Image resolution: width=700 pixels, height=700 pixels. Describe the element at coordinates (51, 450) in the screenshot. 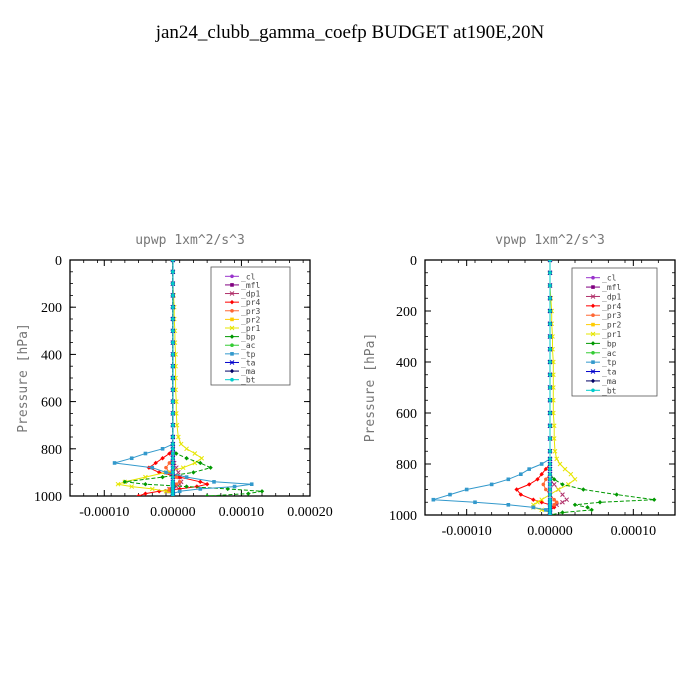

I see `y-tick-label: 800` at that location.